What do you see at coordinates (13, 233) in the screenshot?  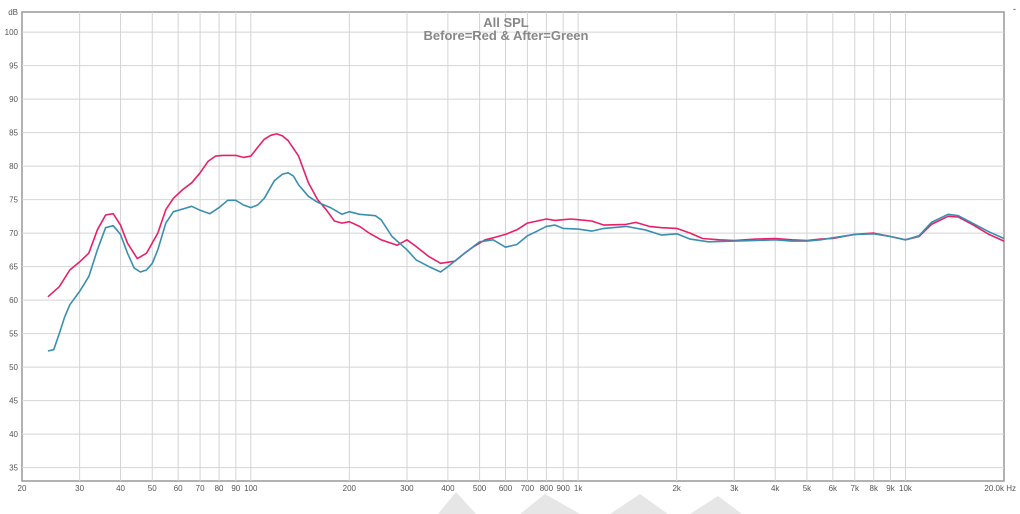 I see `y-tick-label: 70` at bounding box center [13, 233].